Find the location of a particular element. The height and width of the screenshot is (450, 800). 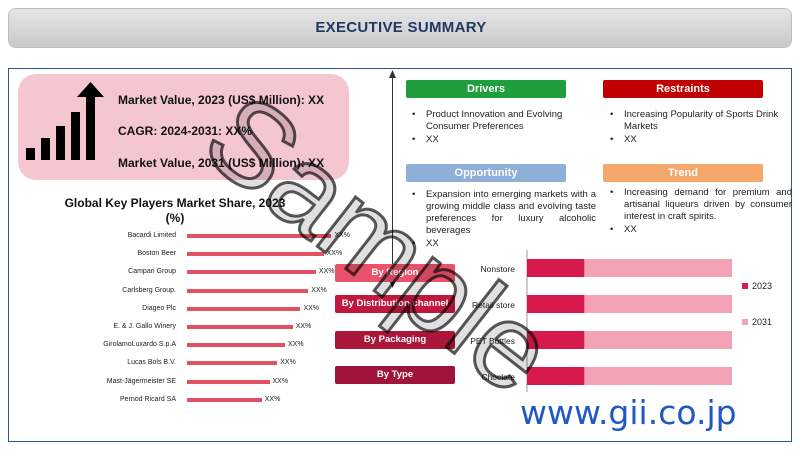

segment-label: By Packaging is located at coordinates (395, 339).